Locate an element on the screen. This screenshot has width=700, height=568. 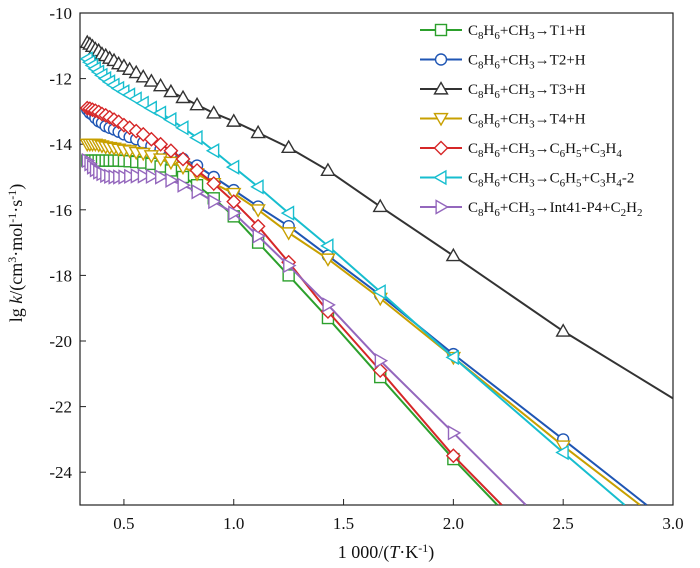
x-tick-label: 2.0 is located at coordinates (453, 523).